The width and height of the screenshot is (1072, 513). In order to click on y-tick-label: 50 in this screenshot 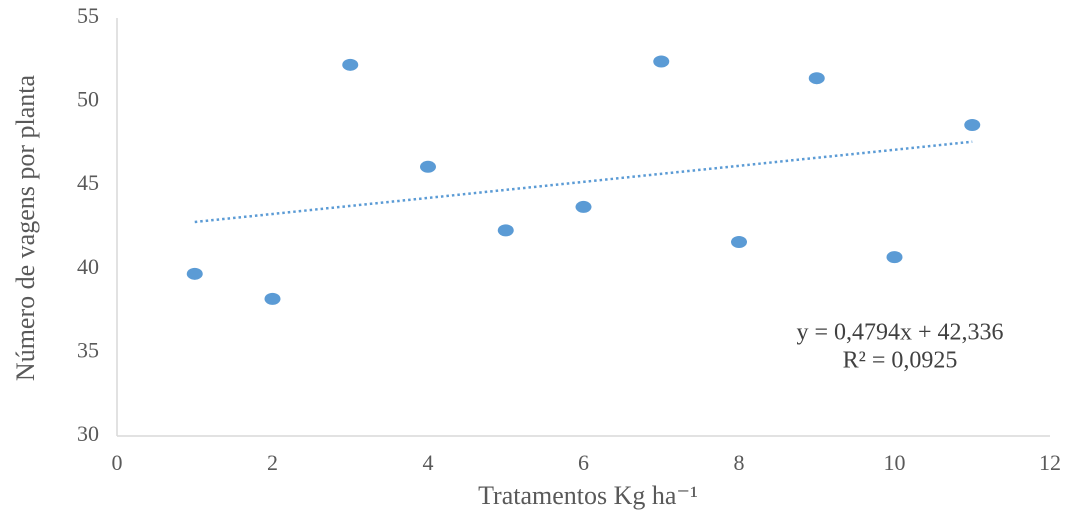, I will do `click(88, 99)`.